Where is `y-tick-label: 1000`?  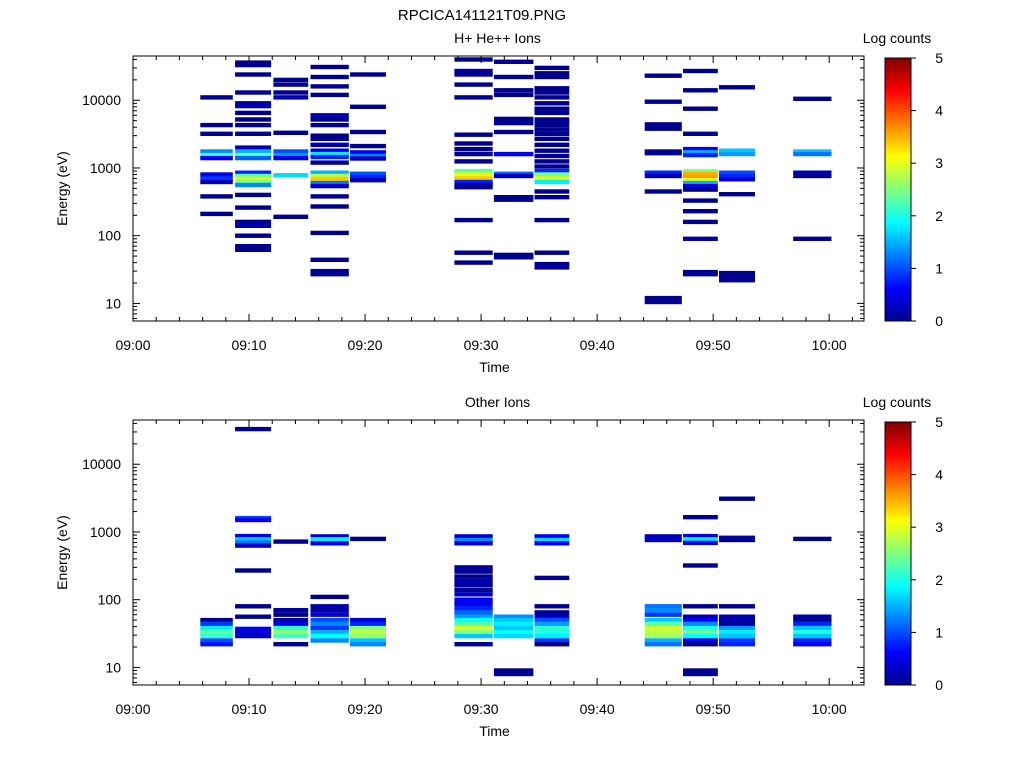 y-tick-label: 1000 is located at coordinates (105, 532).